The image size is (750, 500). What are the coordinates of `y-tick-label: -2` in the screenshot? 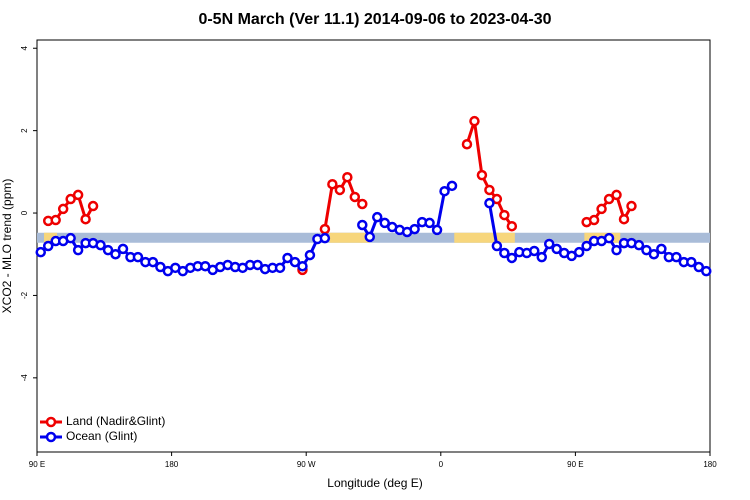 It's located at (24, 295).